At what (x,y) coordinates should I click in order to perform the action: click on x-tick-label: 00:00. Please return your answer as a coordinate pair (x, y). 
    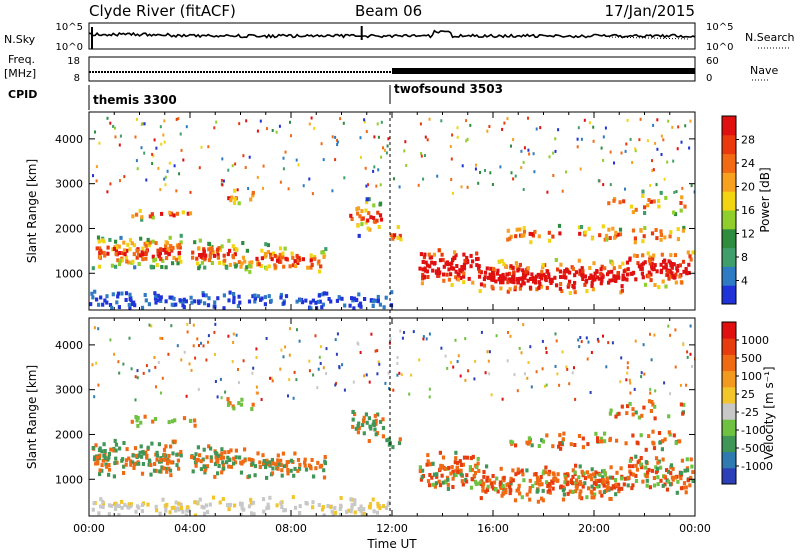
    Looking at the image, I should click on (695, 528).